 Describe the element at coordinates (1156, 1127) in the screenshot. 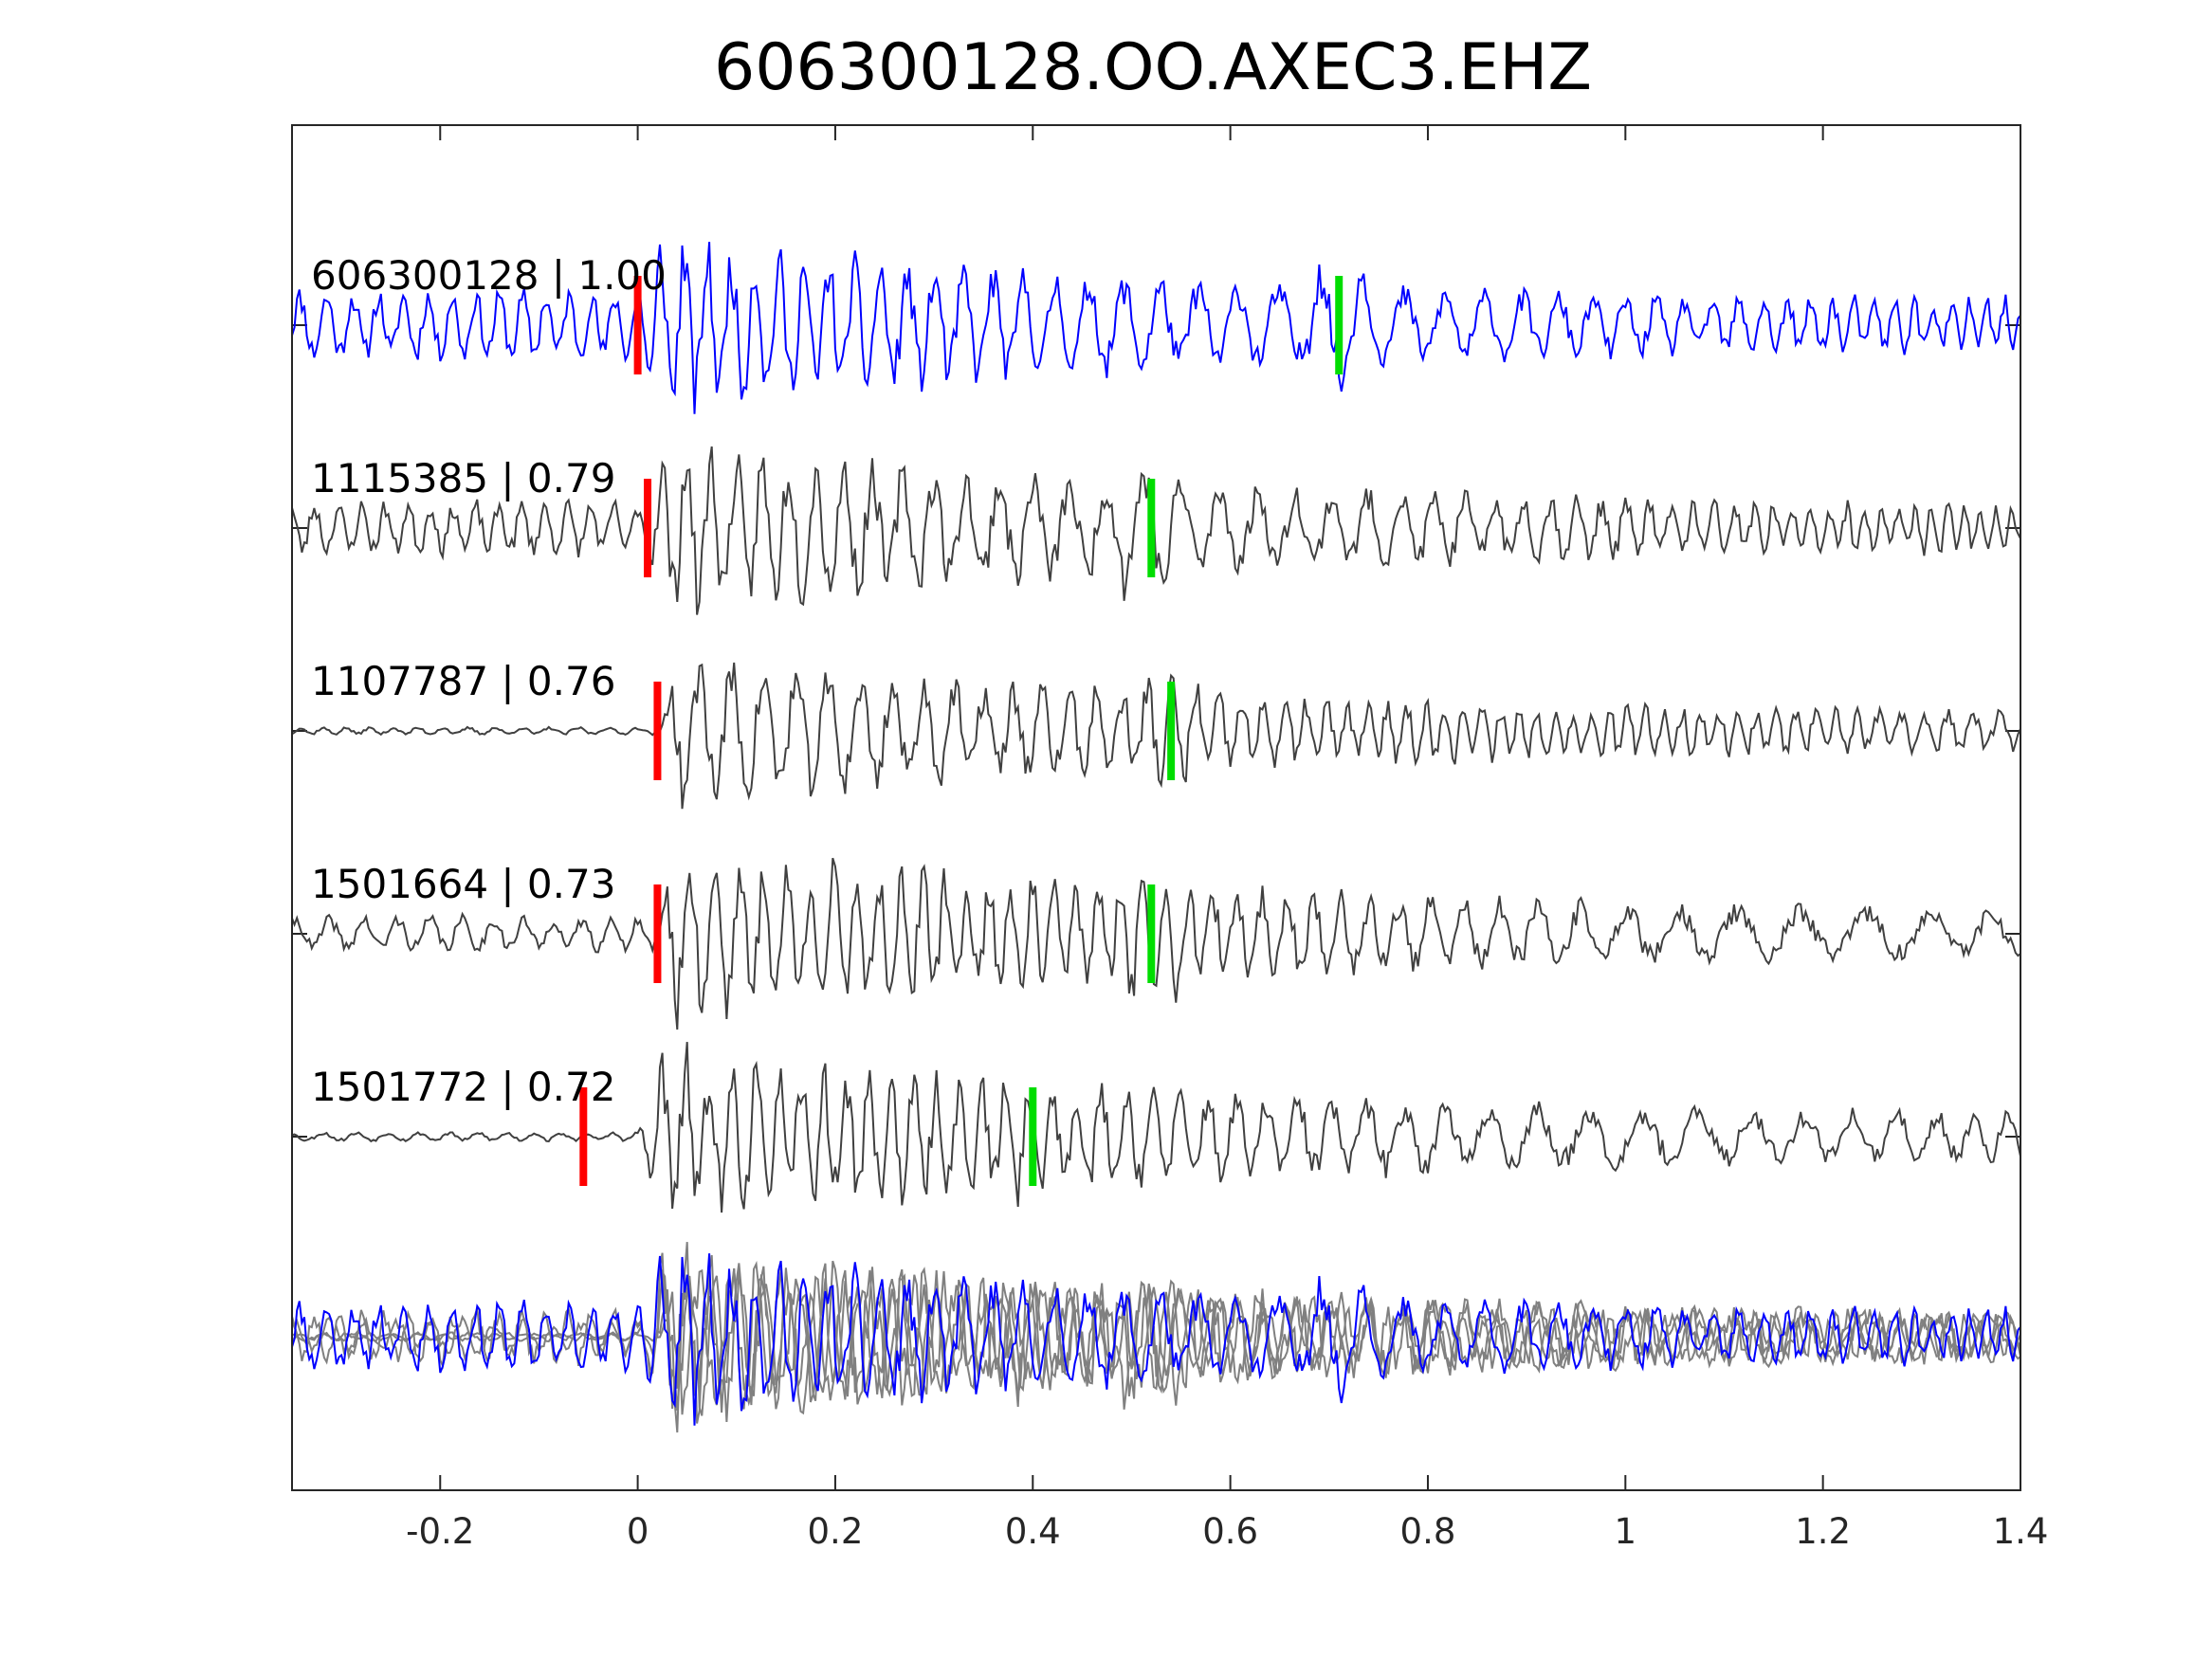

I see `trace-group: 1501772 | 0.72` at that location.